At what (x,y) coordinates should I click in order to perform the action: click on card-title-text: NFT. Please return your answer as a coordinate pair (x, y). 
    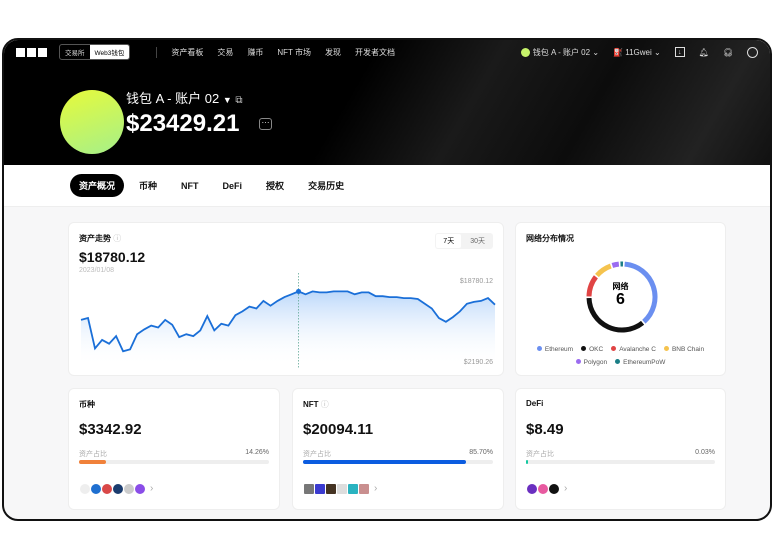
    Looking at the image, I should click on (311, 404).